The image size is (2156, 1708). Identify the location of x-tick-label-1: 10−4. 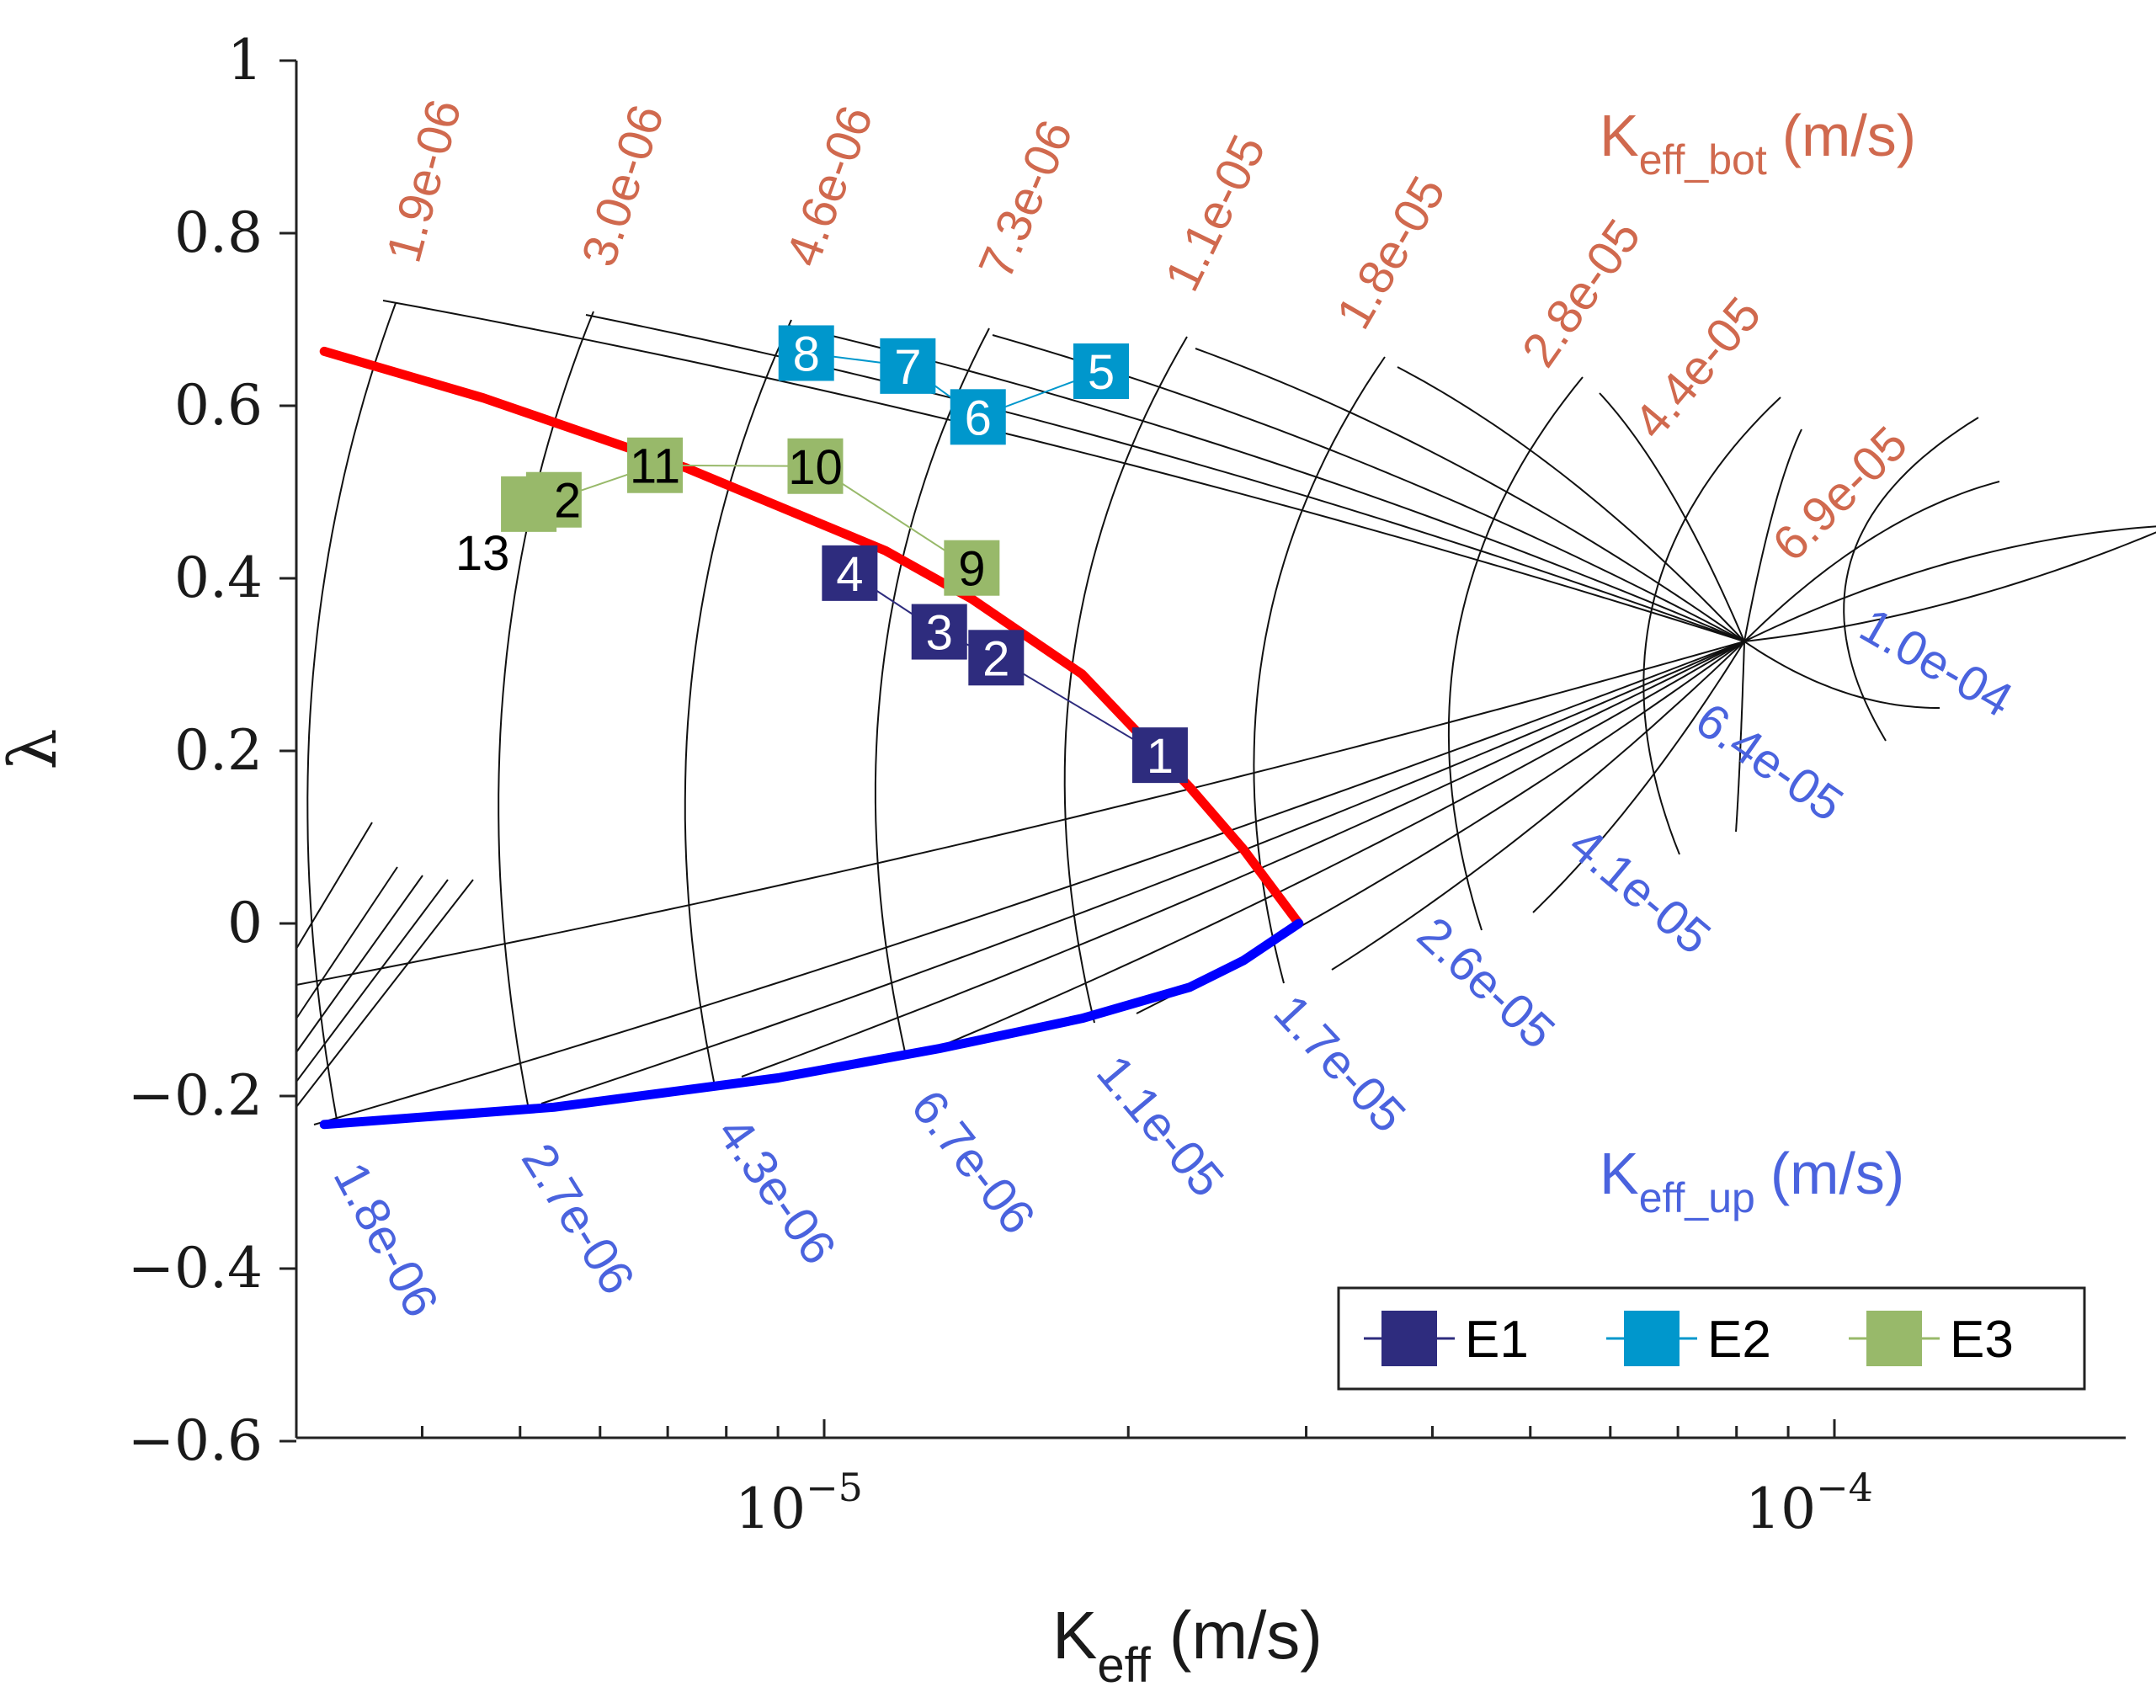
(1809, 1503).